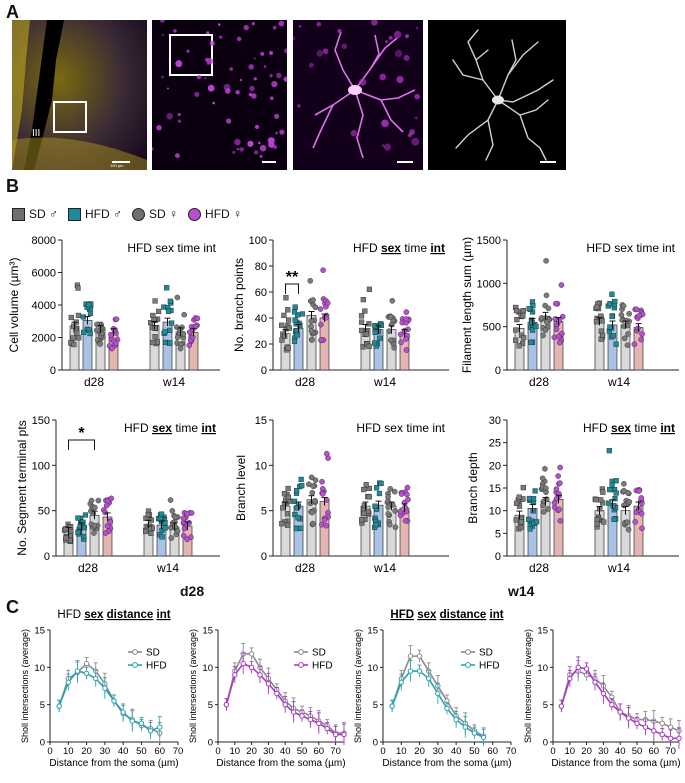  What do you see at coordinates (186, 428) in the screenshot?
I see `stat-part: time` at bounding box center [186, 428].